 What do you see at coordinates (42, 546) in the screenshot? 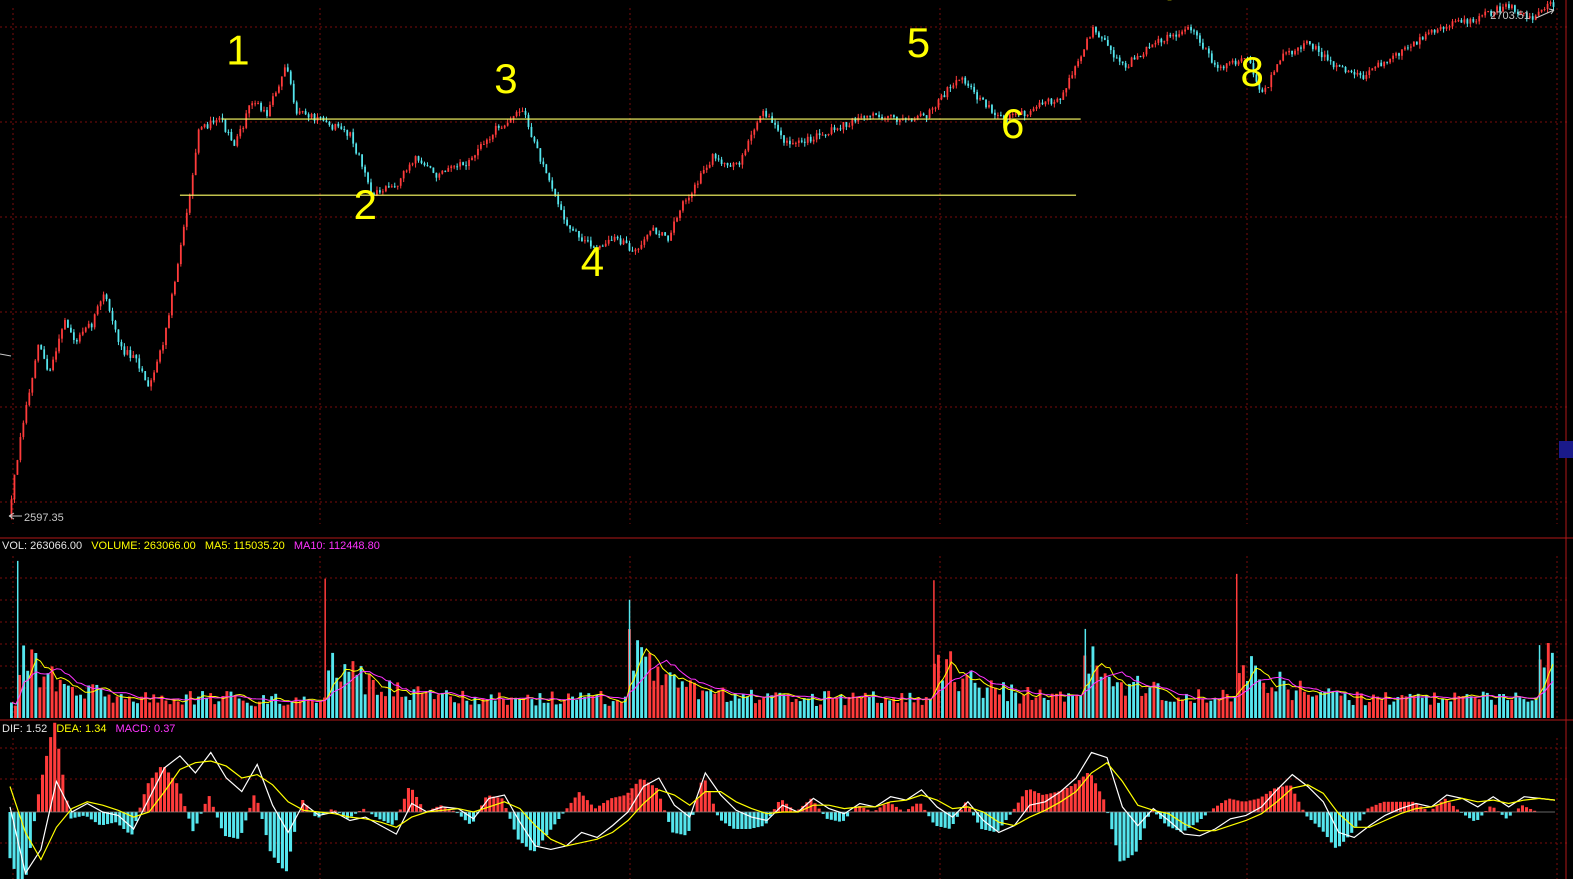
I see `vol-value-label: VOL: 263066.00` at bounding box center [42, 546].